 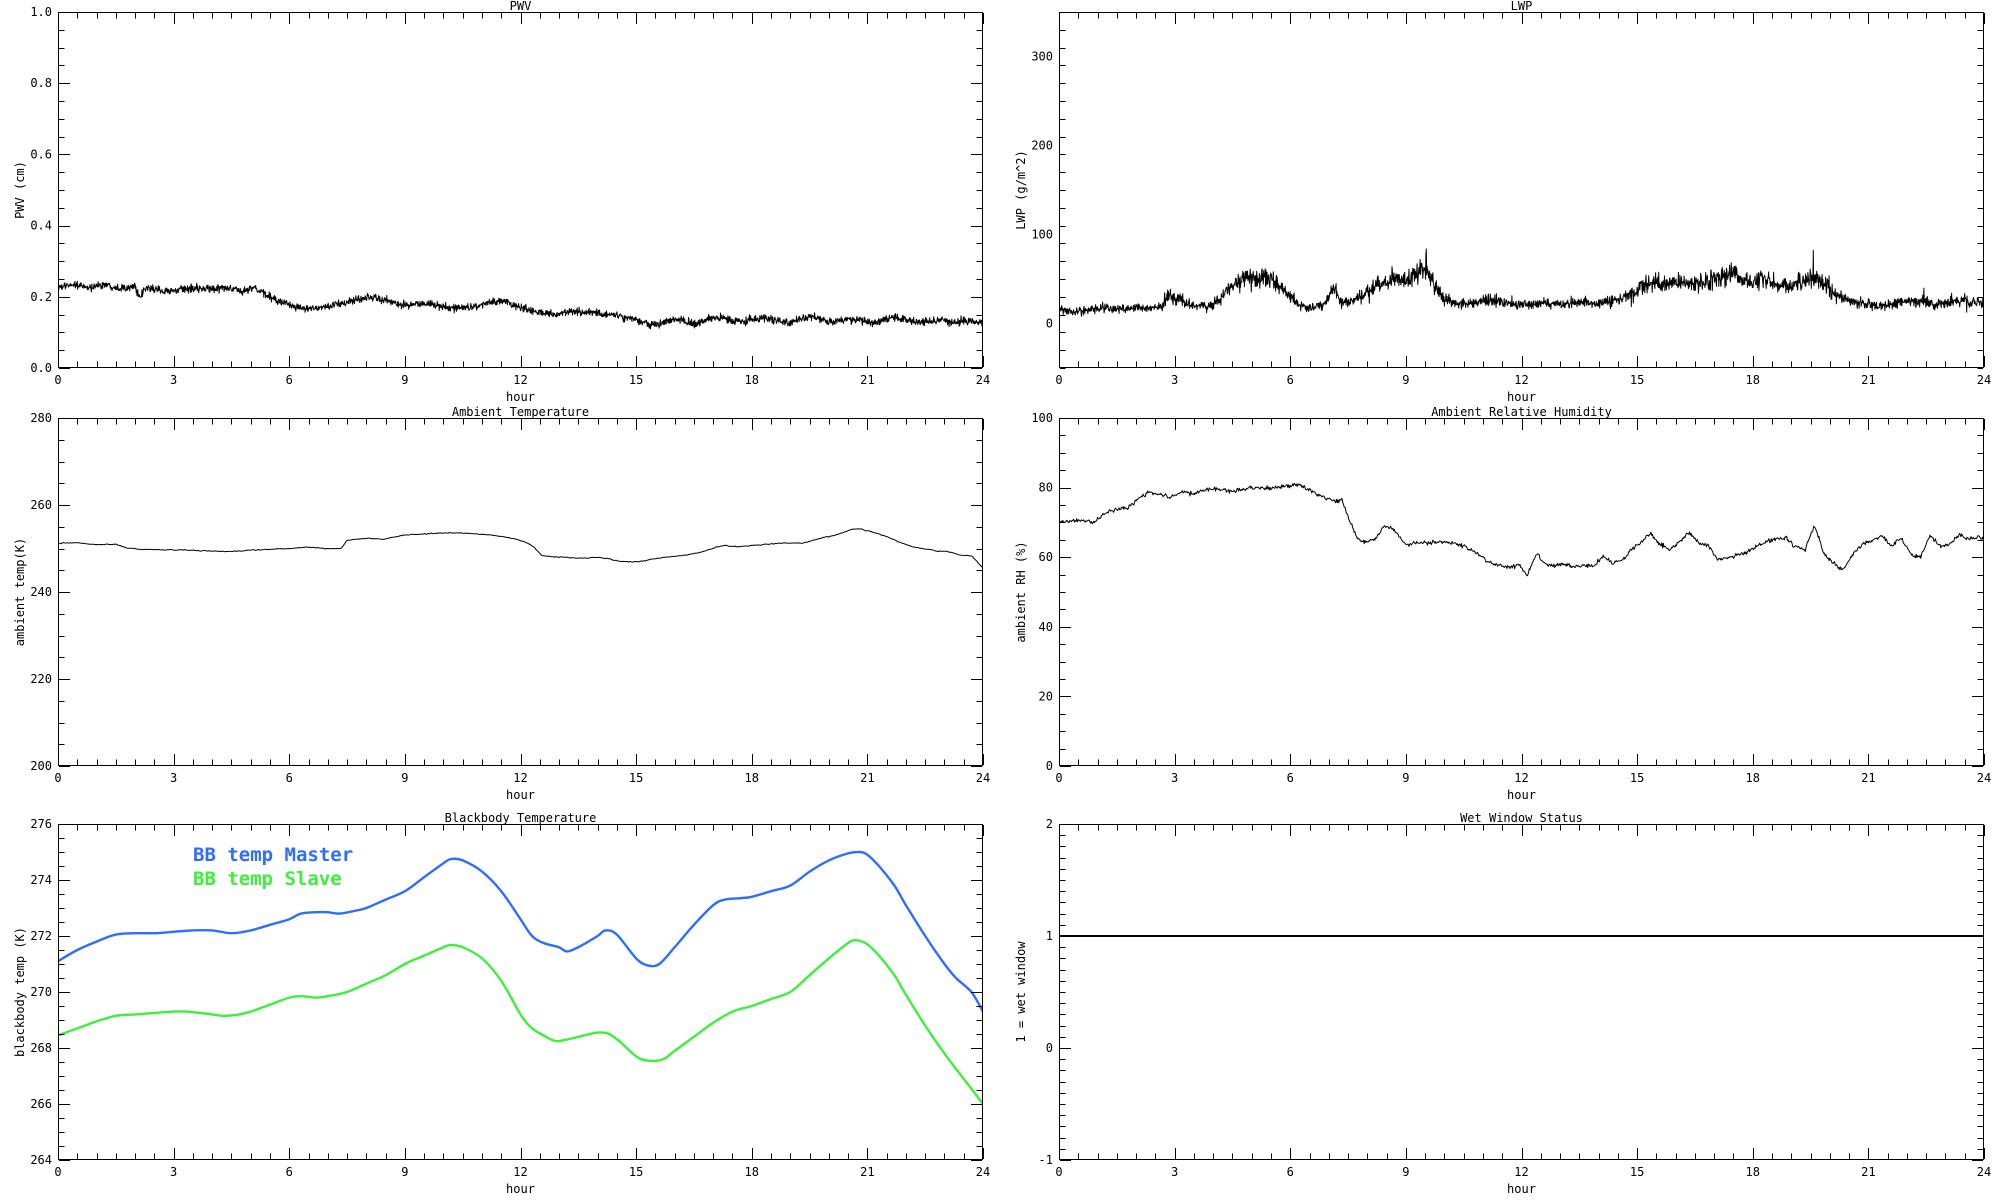 I want to click on svg-text: 1, so click(x=1049, y=936).